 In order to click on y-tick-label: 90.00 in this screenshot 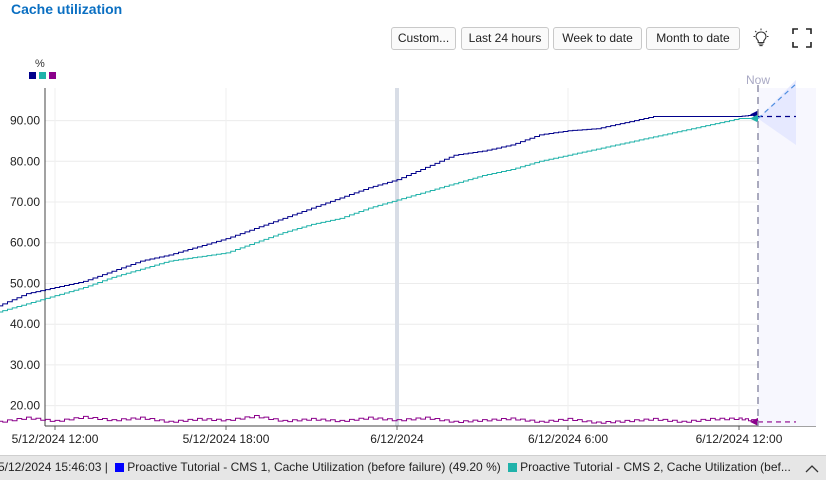, I will do `click(25, 121)`.